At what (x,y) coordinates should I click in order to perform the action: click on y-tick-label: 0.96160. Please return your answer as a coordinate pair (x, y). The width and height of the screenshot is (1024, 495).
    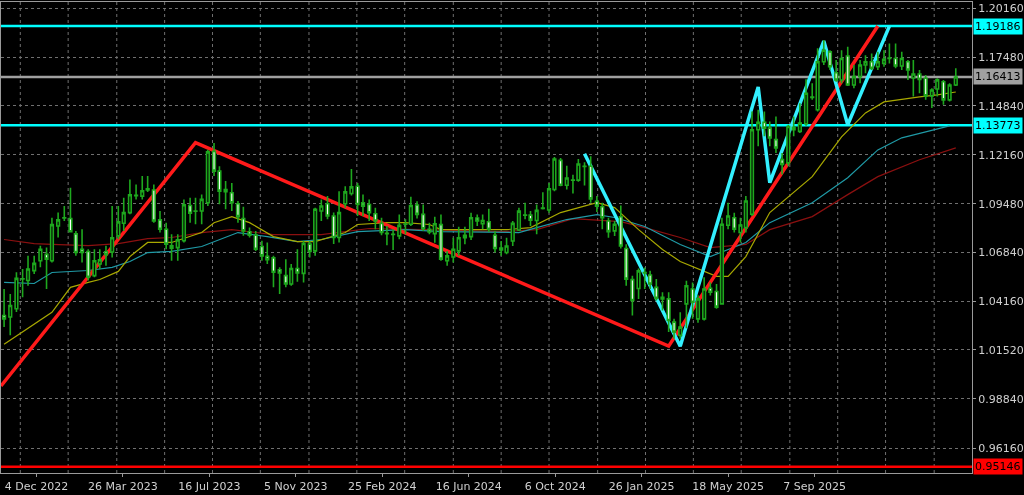
    Looking at the image, I should click on (1001, 448).